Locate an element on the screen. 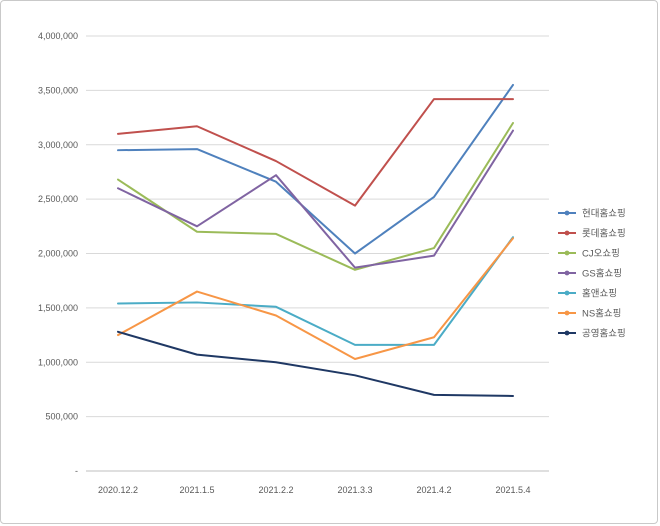 This screenshot has height=526, width=660. series-line-홈앤쇼핑 is located at coordinates (315, 291).